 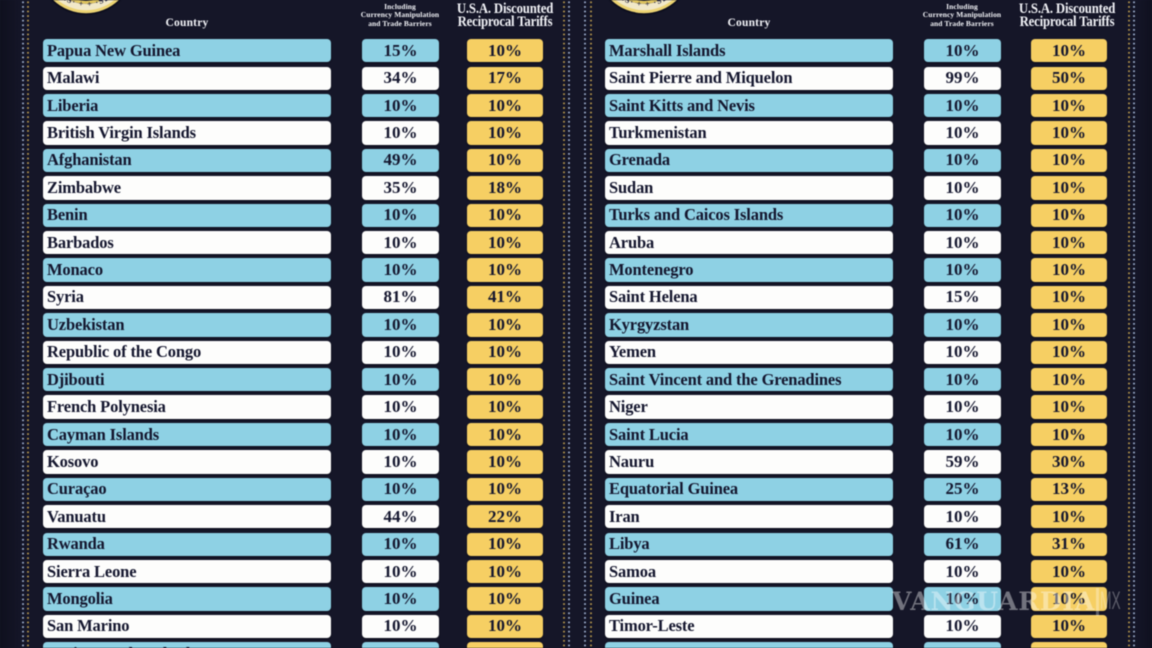 What do you see at coordinates (649, 324) in the screenshot?
I see `country-name: Kyrgyzstan` at bounding box center [649, 324].